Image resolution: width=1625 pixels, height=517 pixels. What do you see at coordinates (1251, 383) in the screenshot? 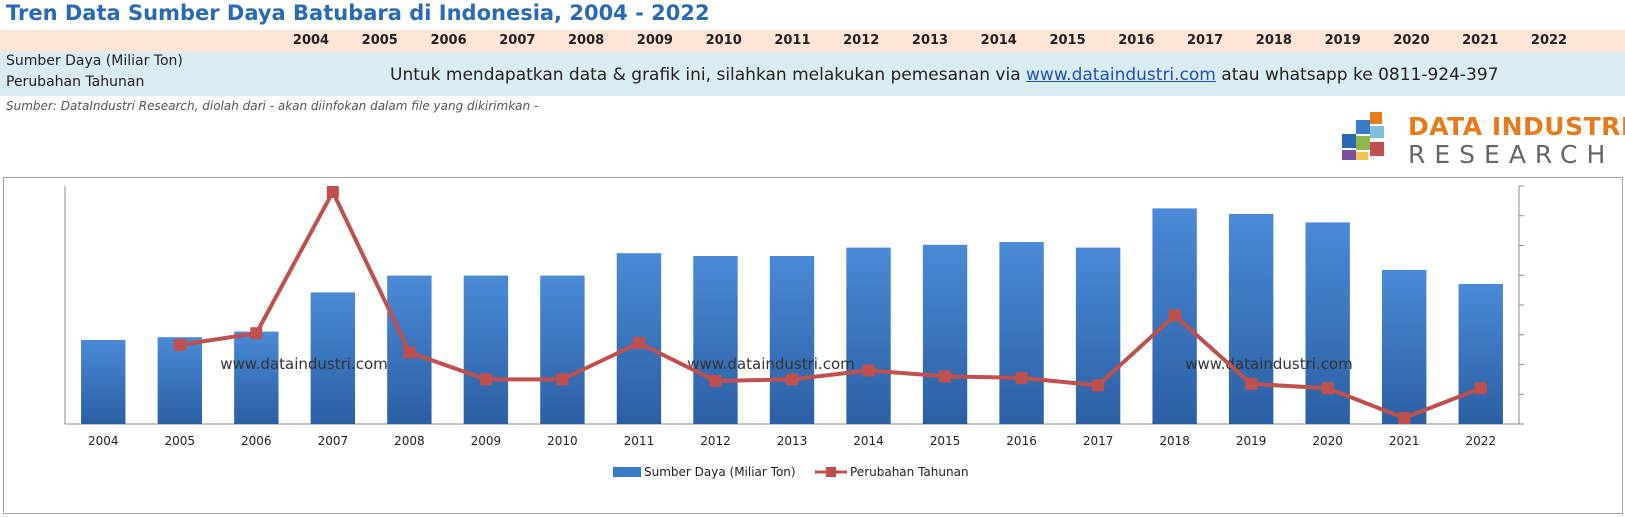
I see `line-marker-2019` at bounding box center [1251, 383].